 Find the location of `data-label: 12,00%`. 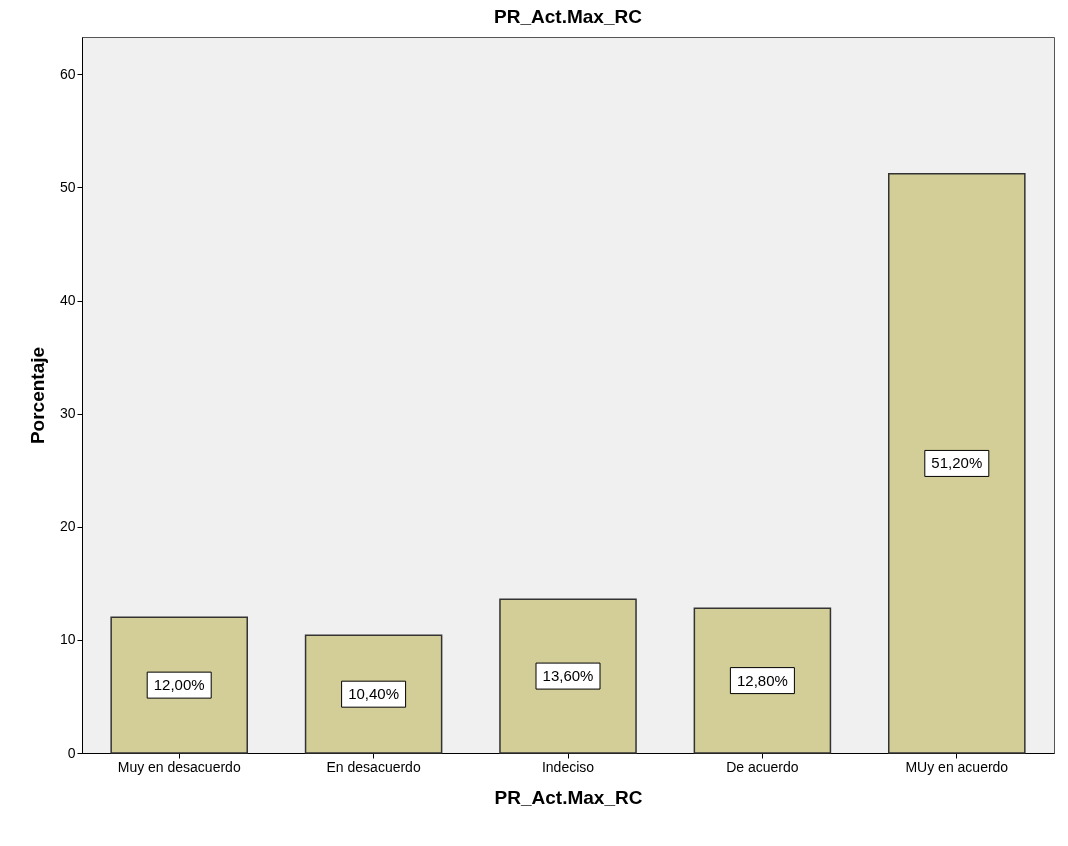

data-label: 12,00% is located at coordinates (179, 685).